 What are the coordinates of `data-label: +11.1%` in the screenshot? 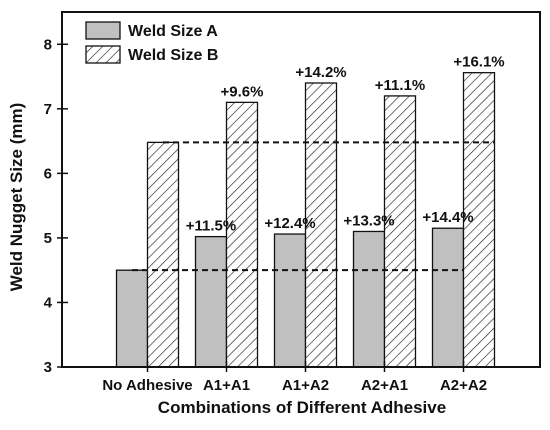 It's located at (400, 85).